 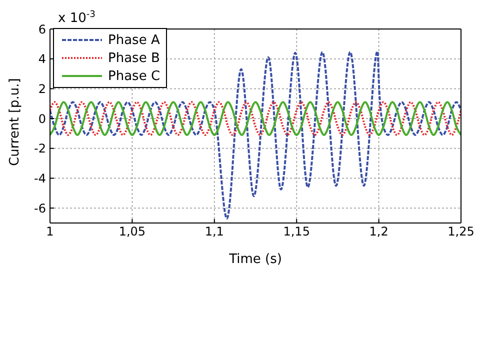 I want to click on x-tick-label: 1, so click(x=50, y=231).